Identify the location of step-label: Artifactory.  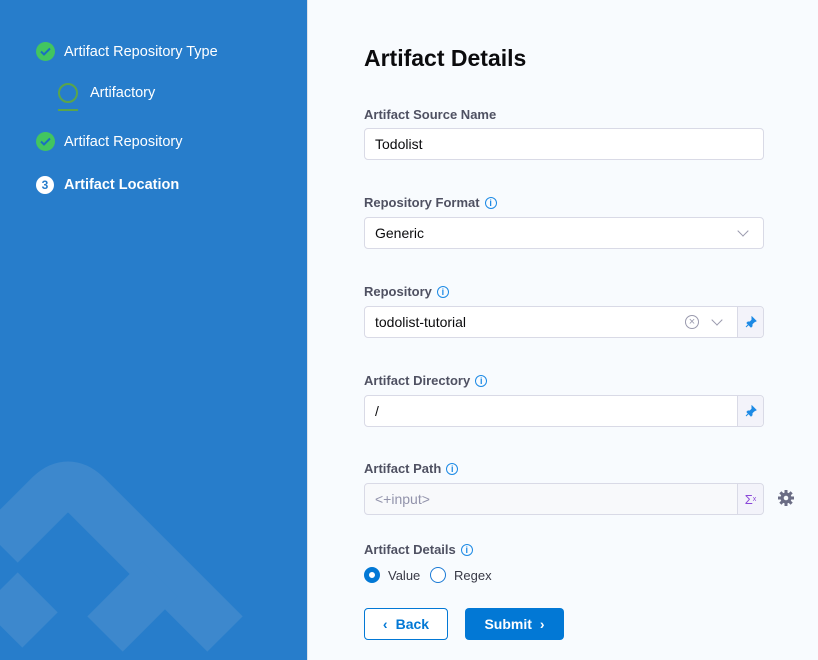
(123, 93).